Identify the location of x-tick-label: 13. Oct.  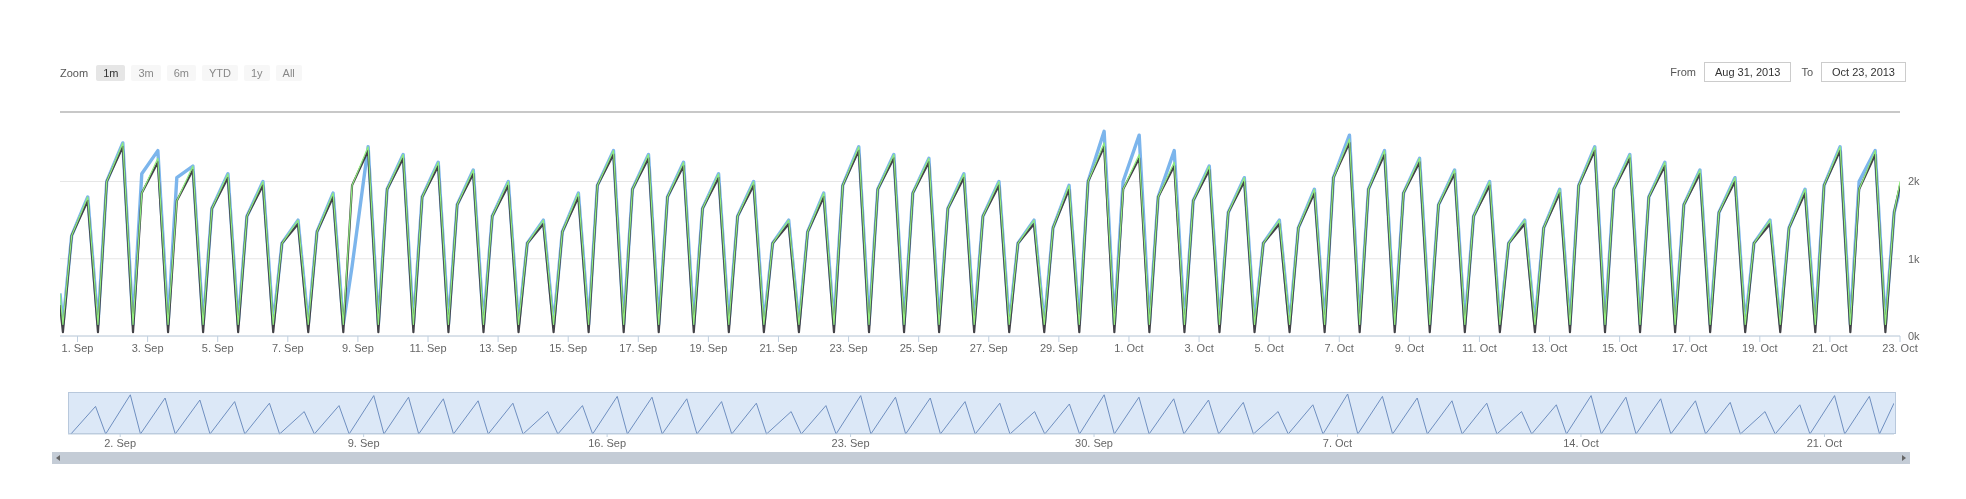
(1549, 347).